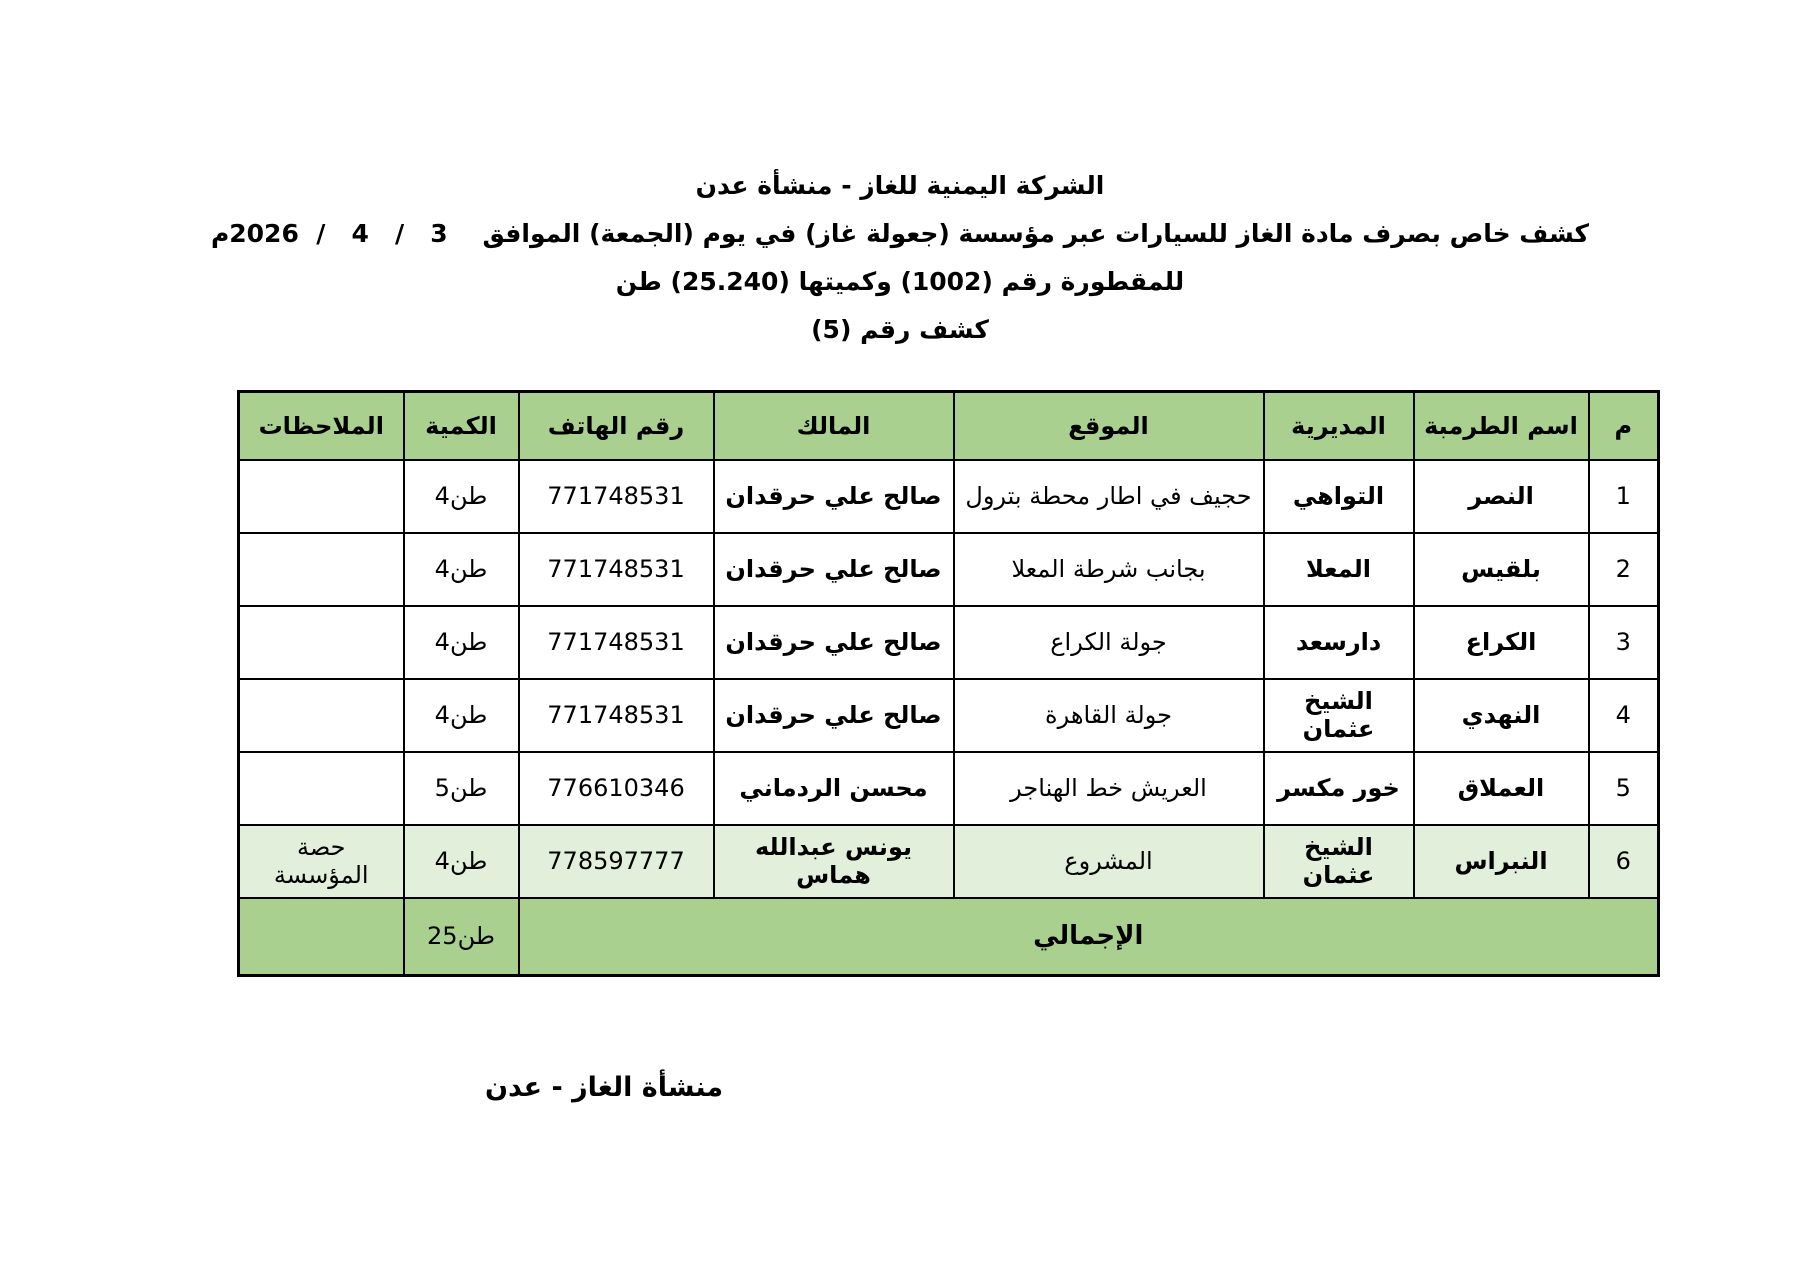  I want to click on cell-location: جولة القاهرة, so click(1108, 715).